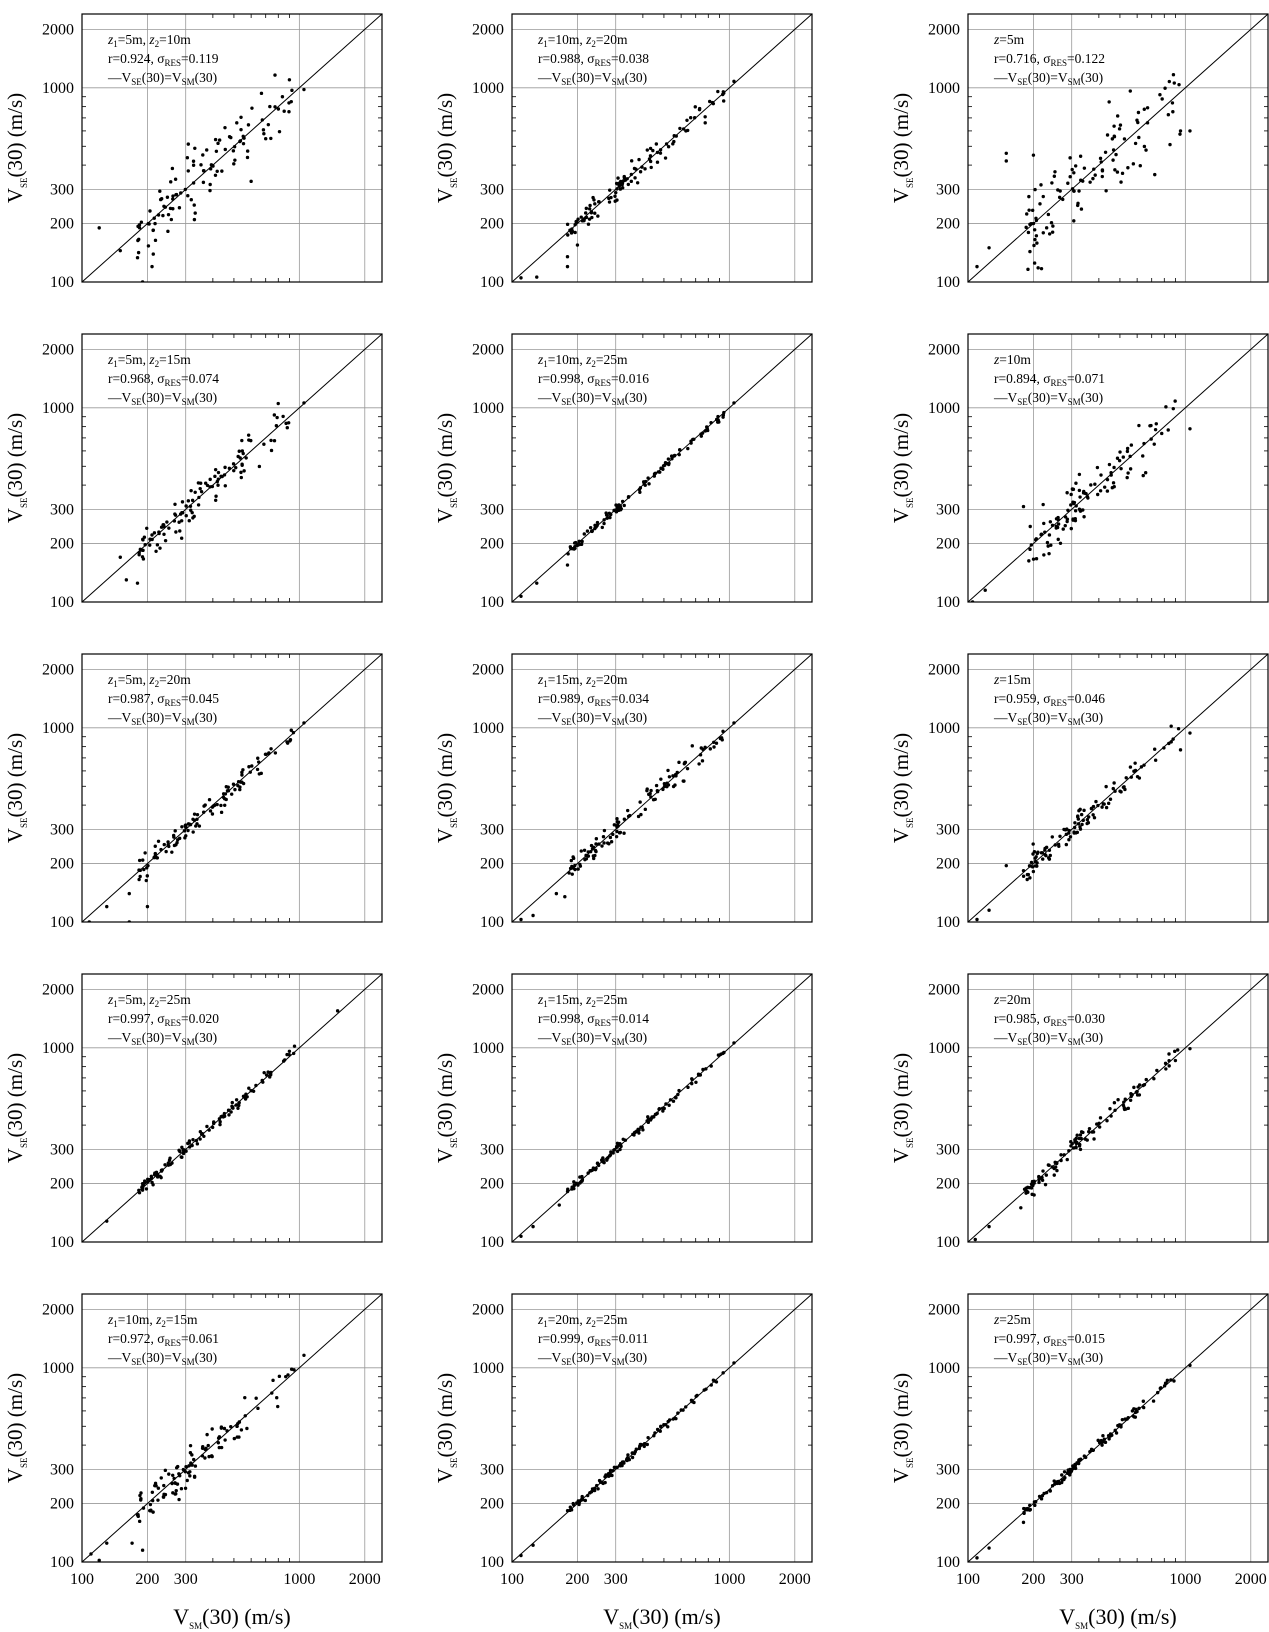  I want to click on y-tick-label: 100, so click(62, 1562).